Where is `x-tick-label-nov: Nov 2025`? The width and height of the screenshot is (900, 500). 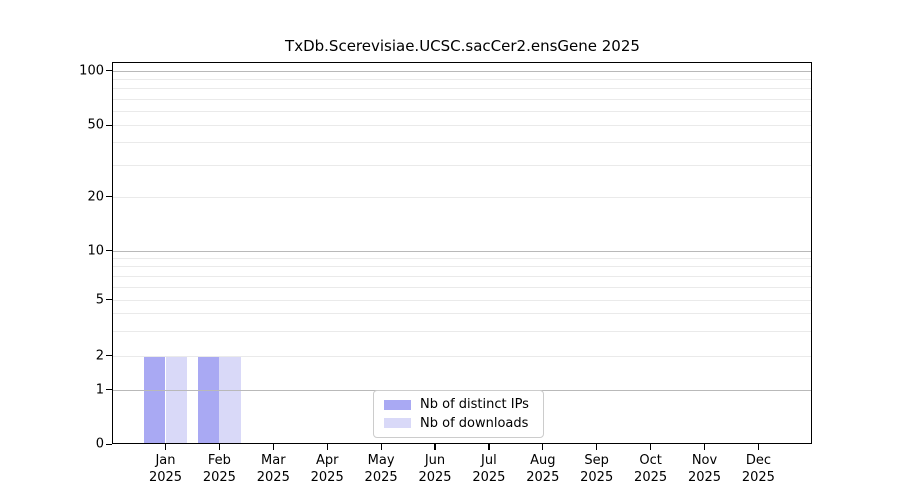
x-tick-label-nov: Nov 2025 is located at coordinates (704, 469).